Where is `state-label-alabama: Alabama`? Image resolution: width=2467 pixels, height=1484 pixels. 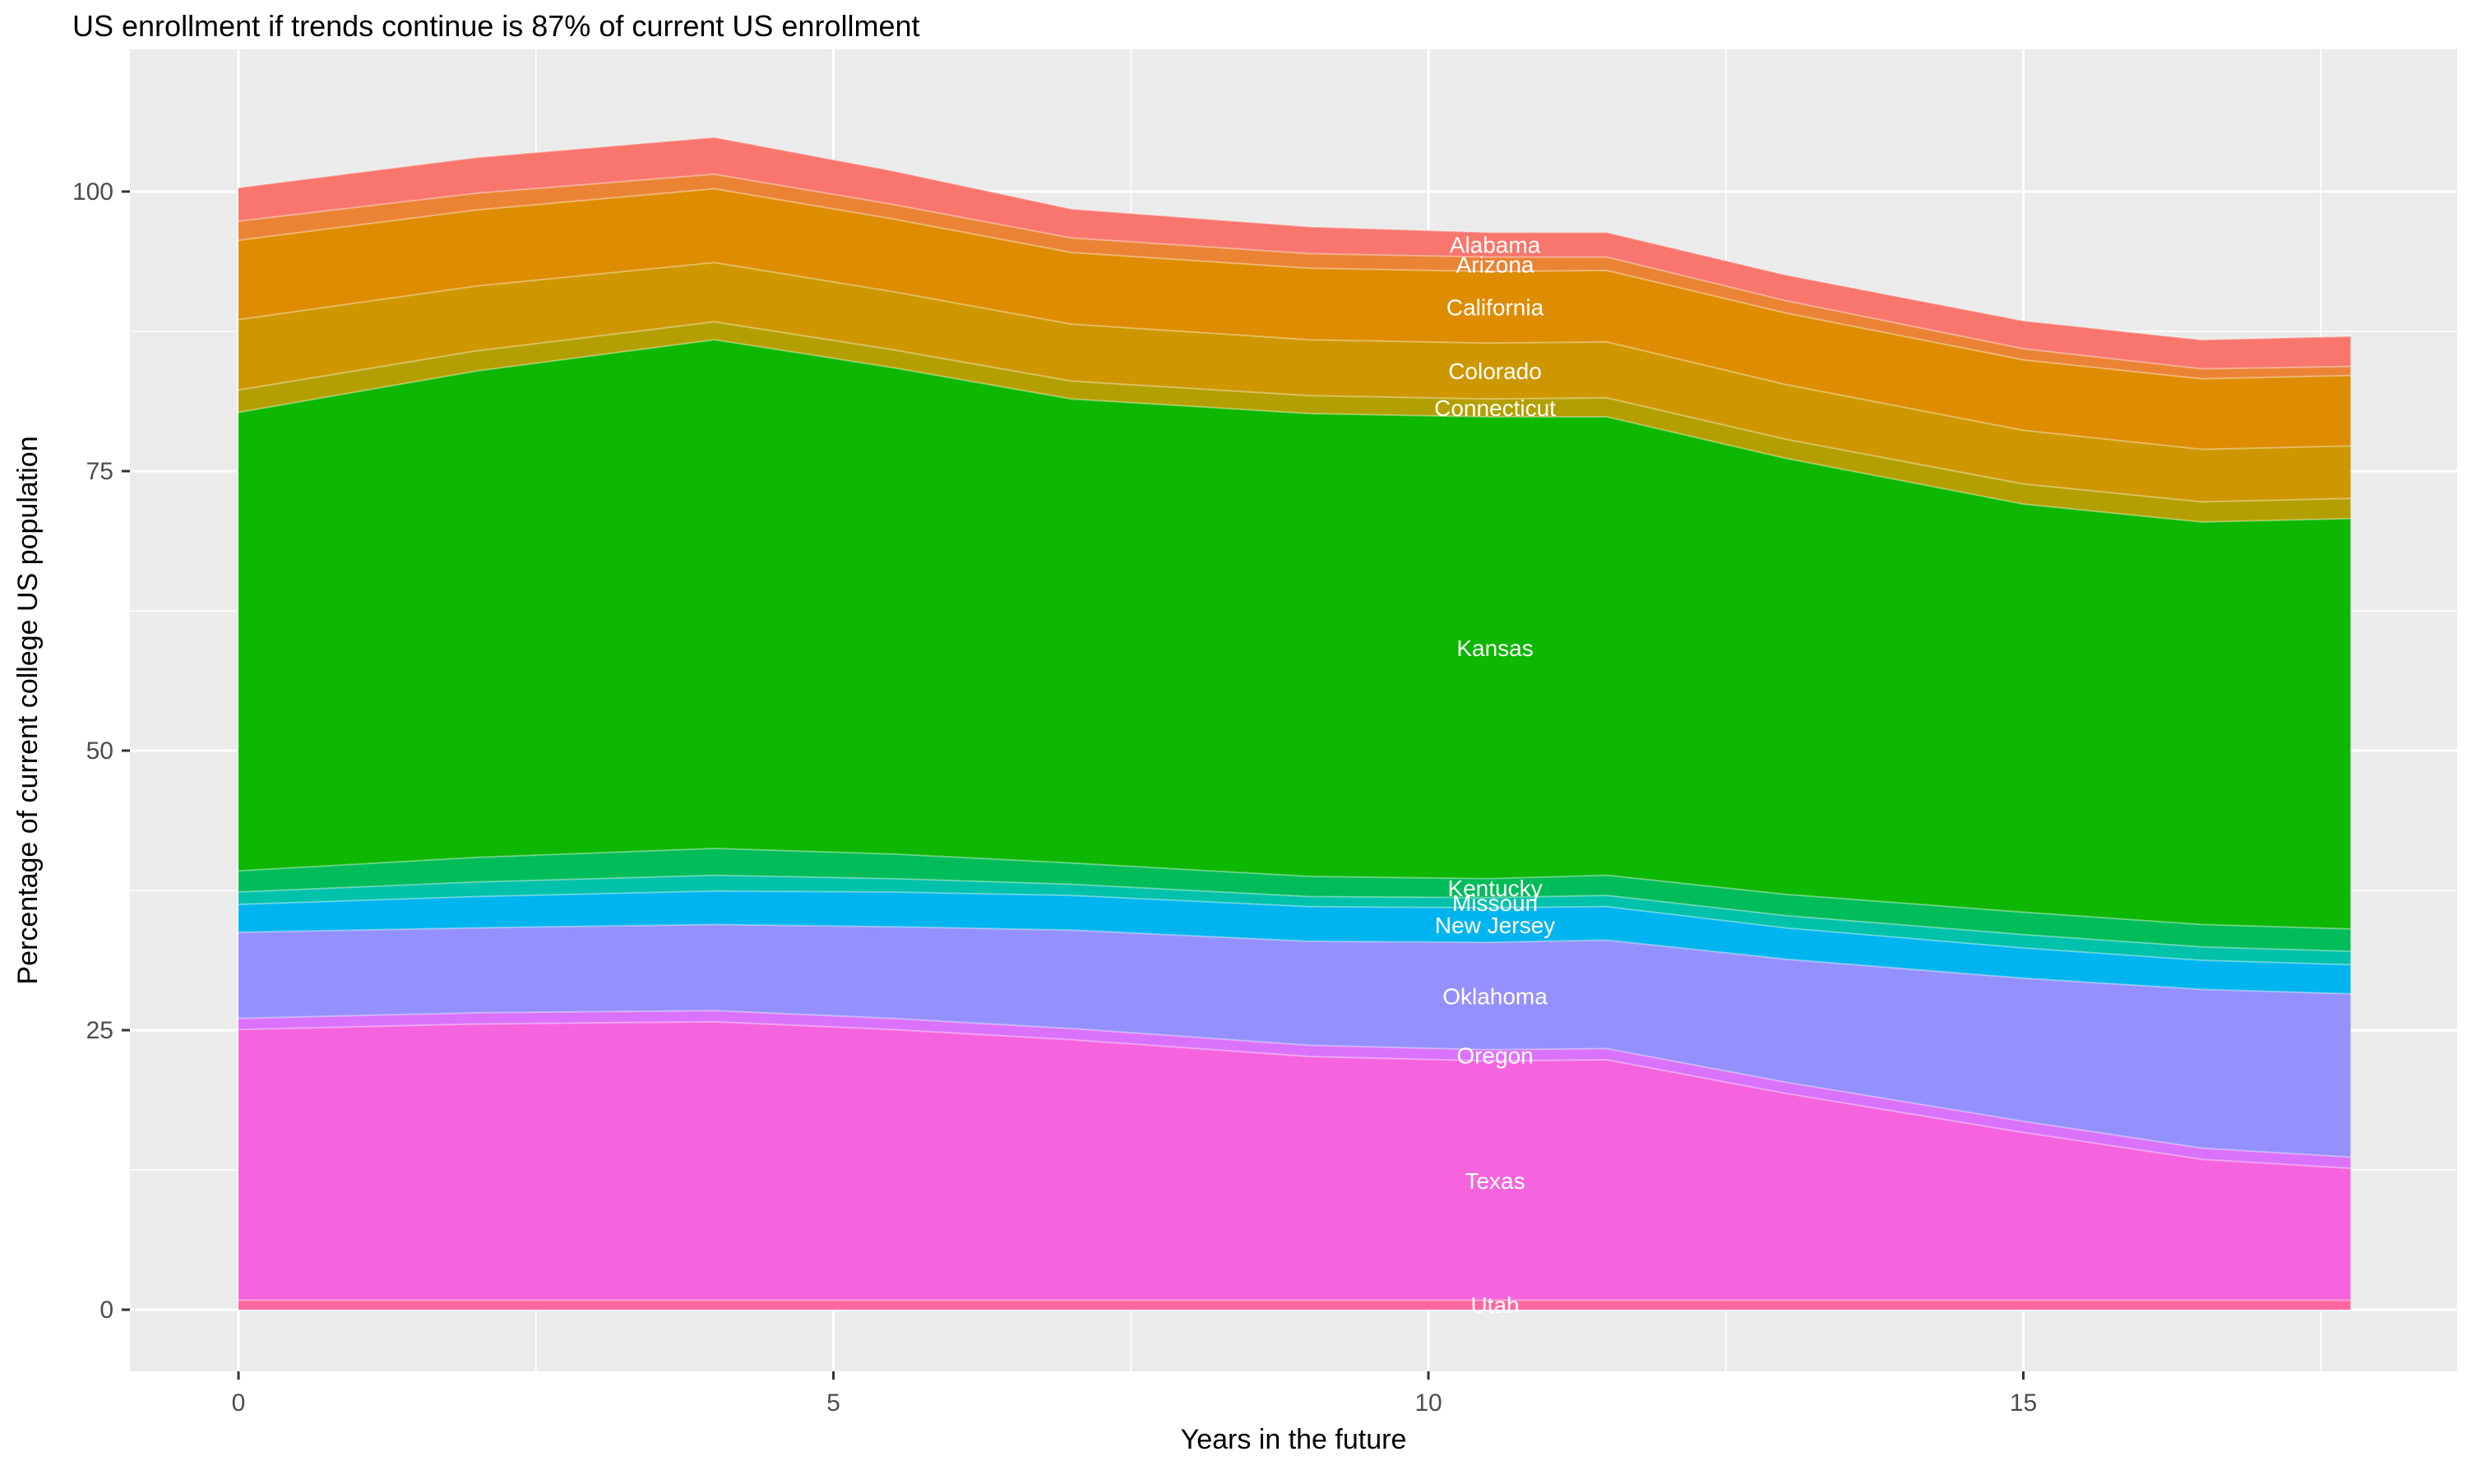
state-label-alabama: Alabama is located at coordinates (1496, 245).